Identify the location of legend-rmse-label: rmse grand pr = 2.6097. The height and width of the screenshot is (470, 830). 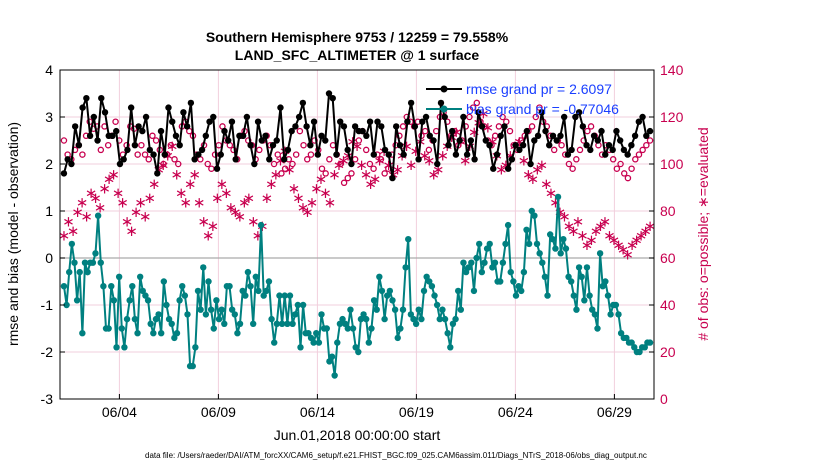
(539, 89).